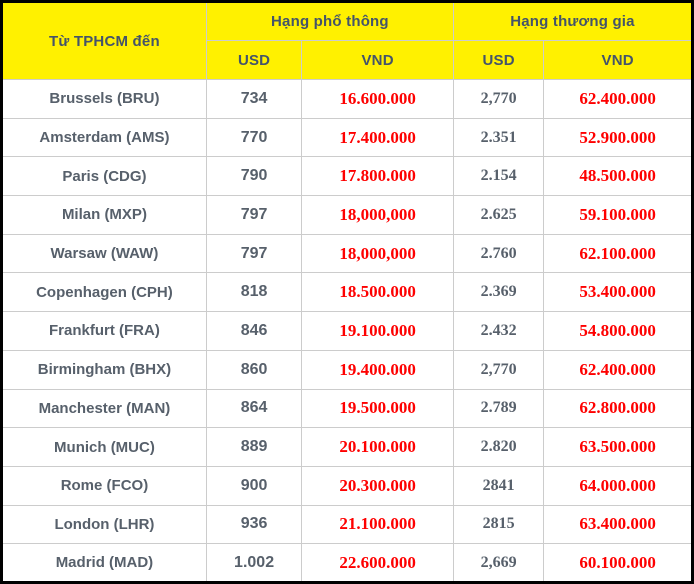  What do you see at coordinates (618, 331) in the screenshot?
I see `business-vnd-value: 54.800.000` at bounding box center [618, 331].